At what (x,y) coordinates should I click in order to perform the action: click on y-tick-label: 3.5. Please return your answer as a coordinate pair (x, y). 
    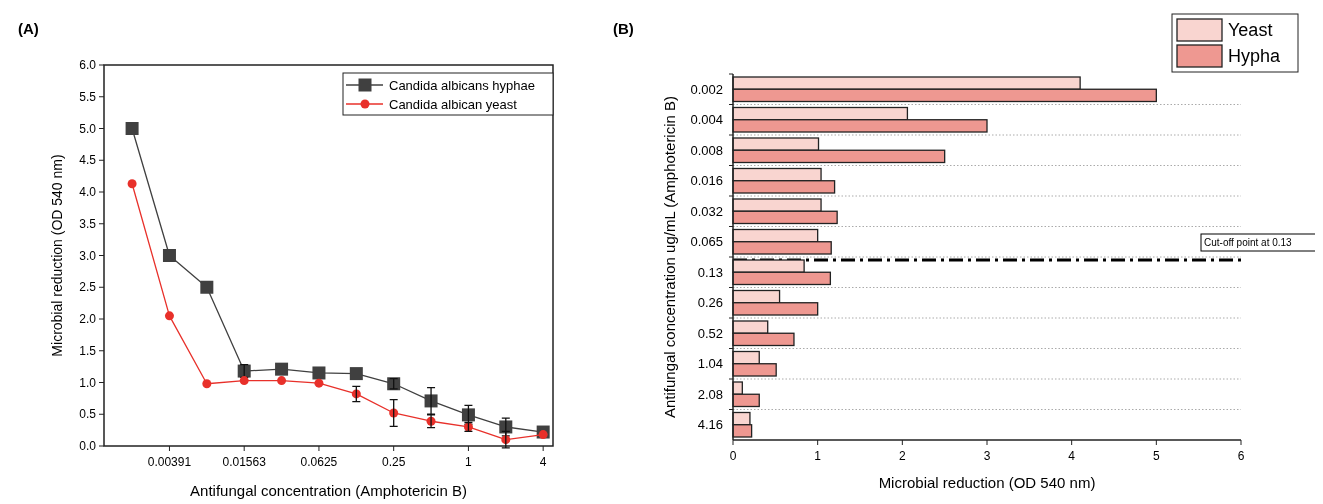
    Looking at the image, I should click on (88, 223).